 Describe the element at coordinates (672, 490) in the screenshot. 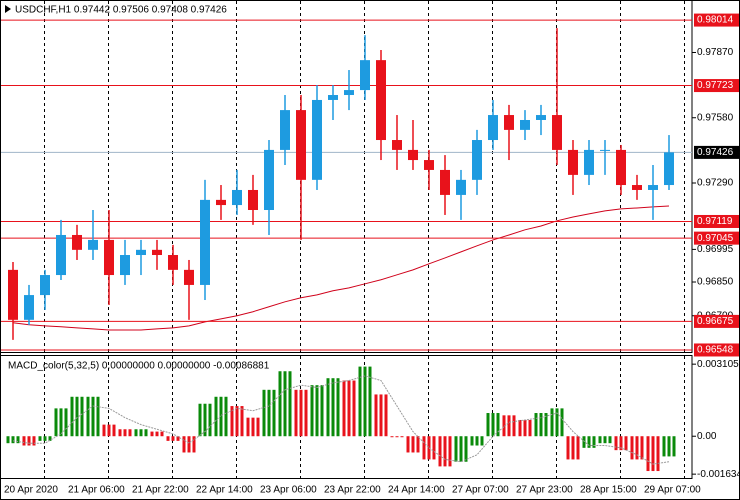

I see `x-tick-label: 29 Apr 07:00` at that location.